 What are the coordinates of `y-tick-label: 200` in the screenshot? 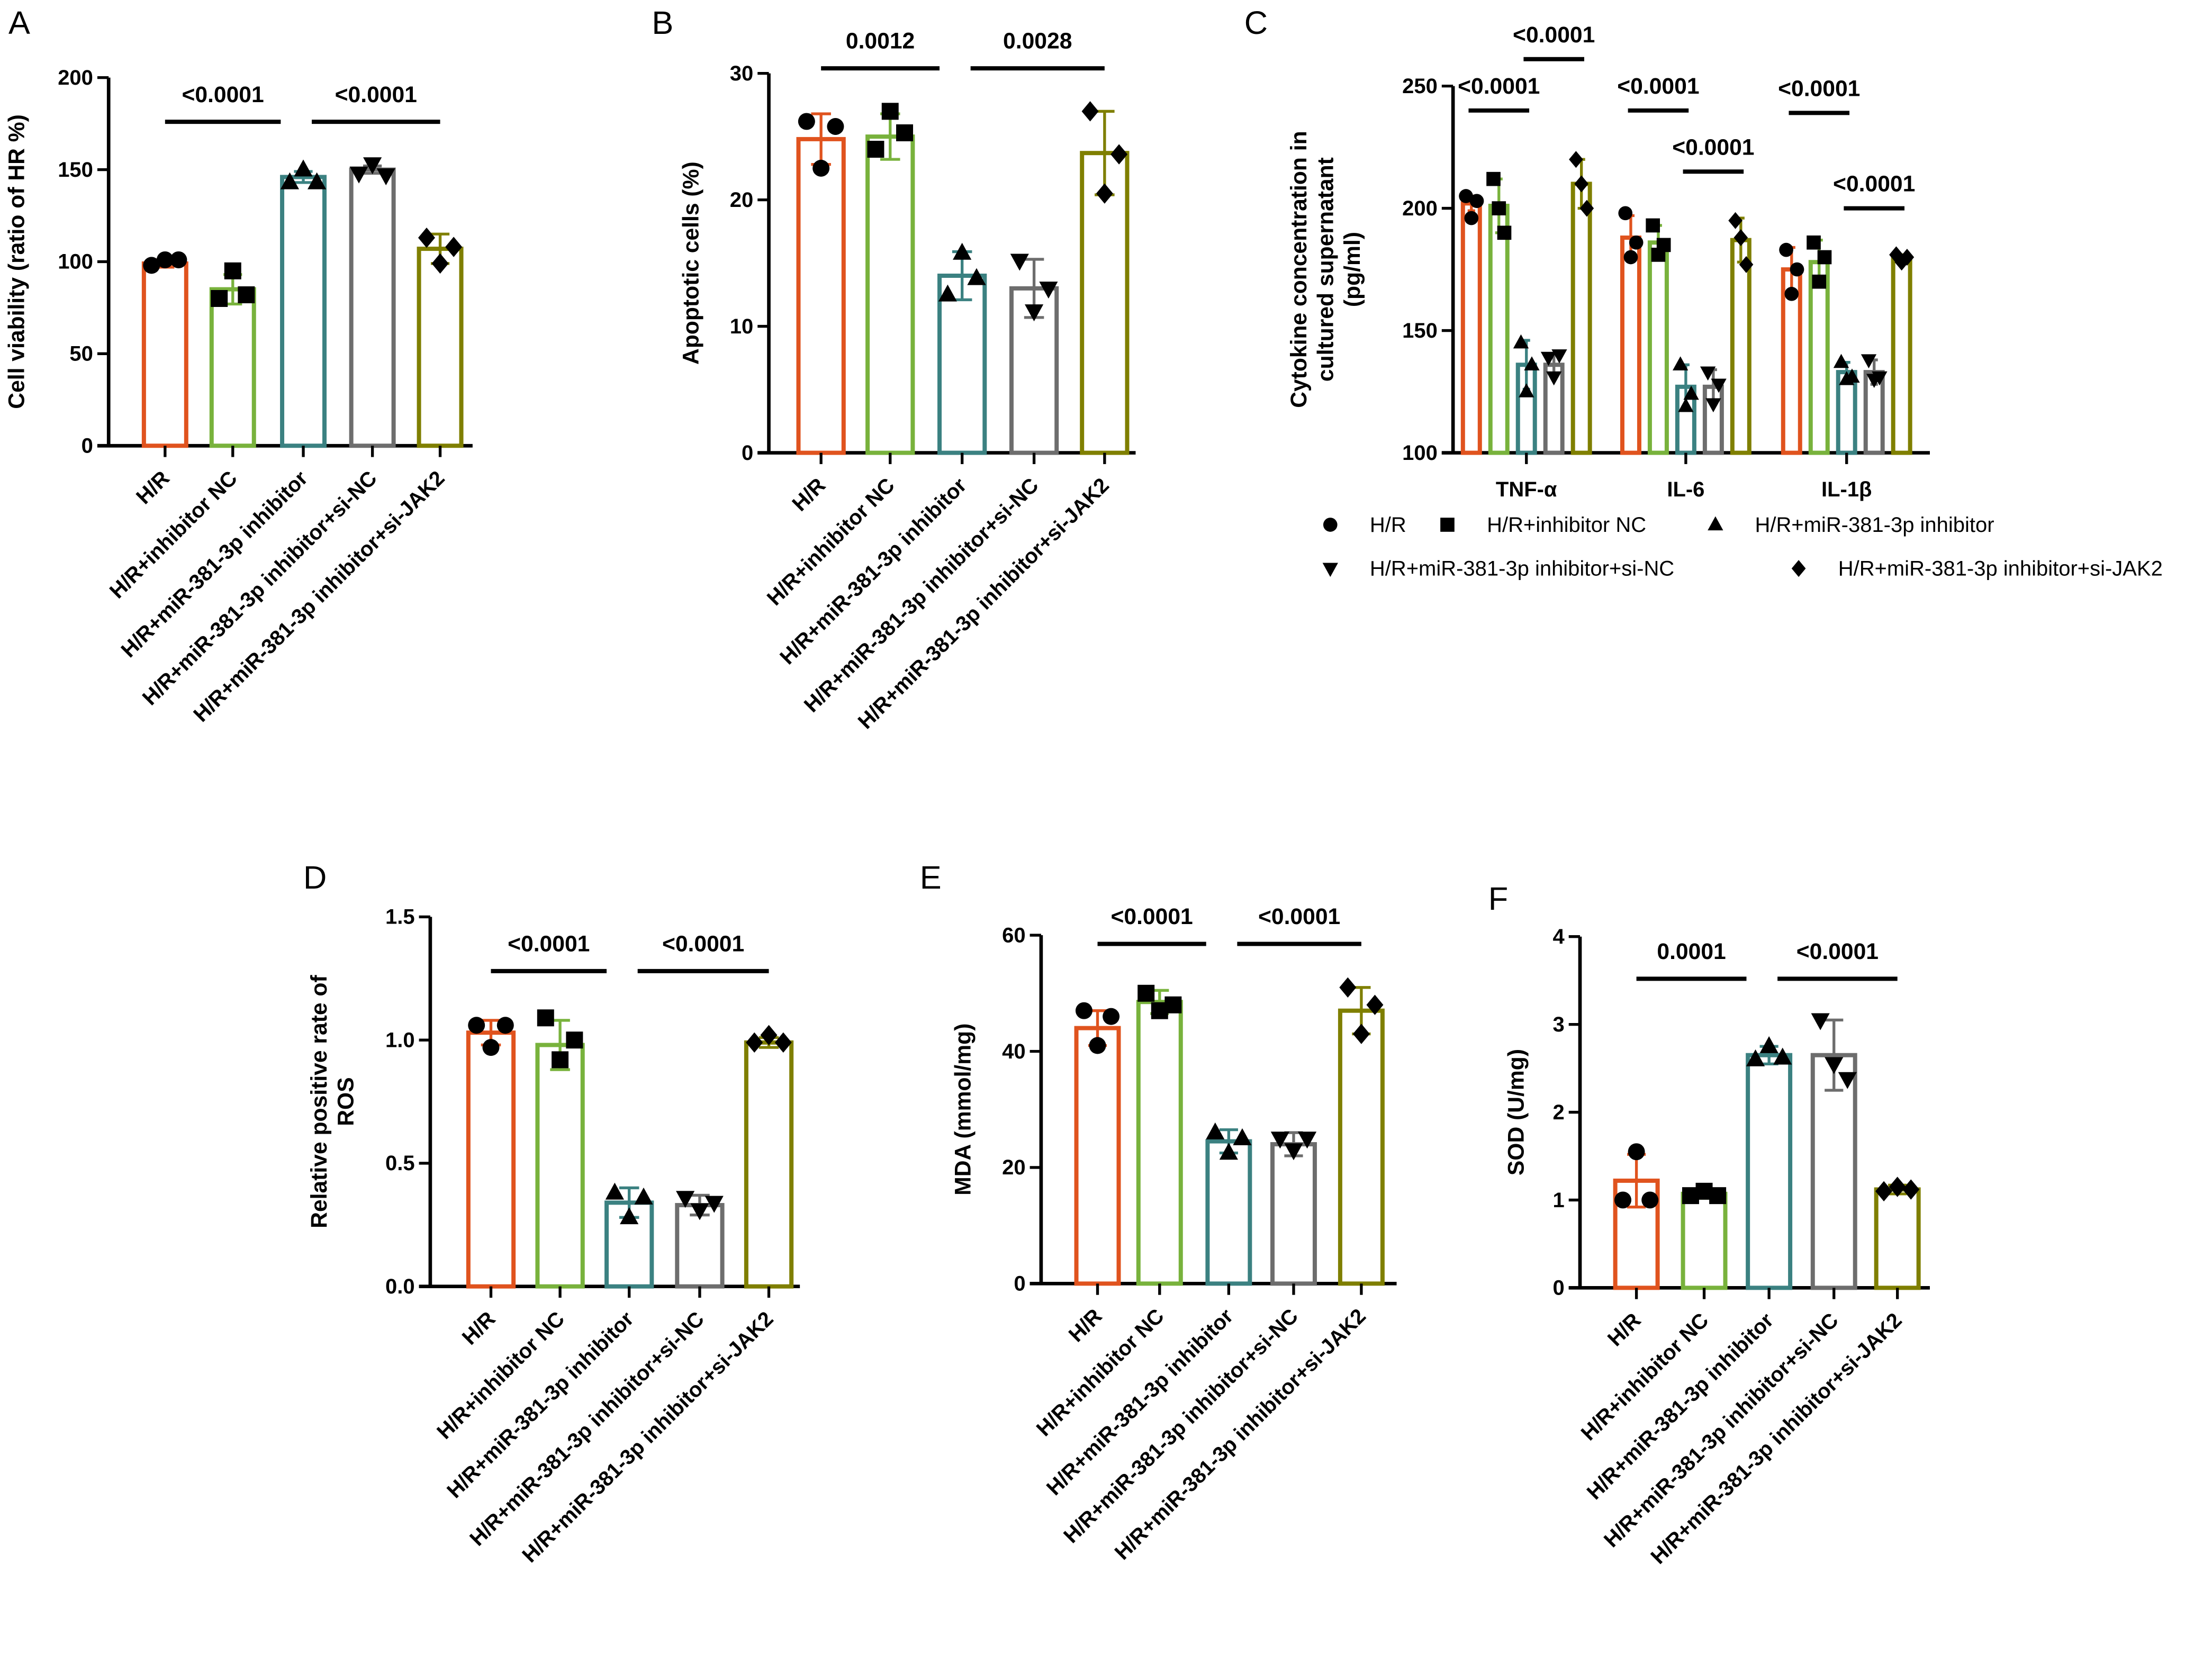 It's located at (1420, 208).